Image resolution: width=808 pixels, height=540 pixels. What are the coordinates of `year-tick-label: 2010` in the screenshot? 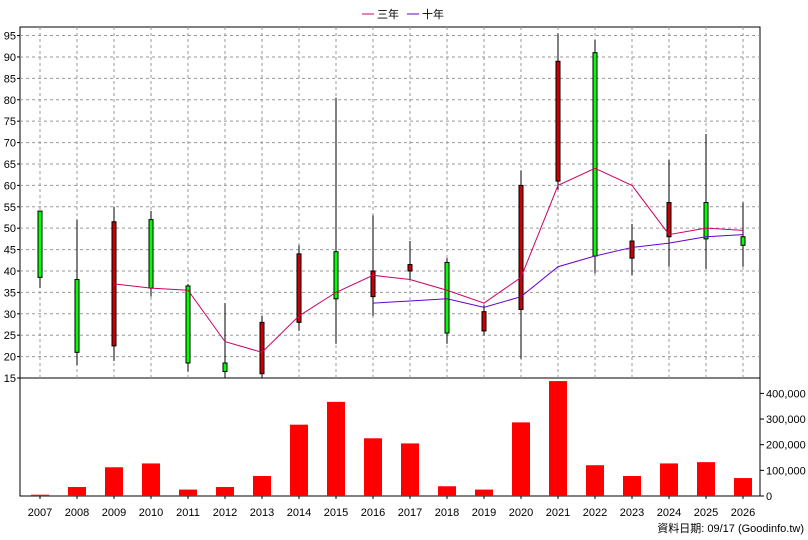 It's located at (151, 513).